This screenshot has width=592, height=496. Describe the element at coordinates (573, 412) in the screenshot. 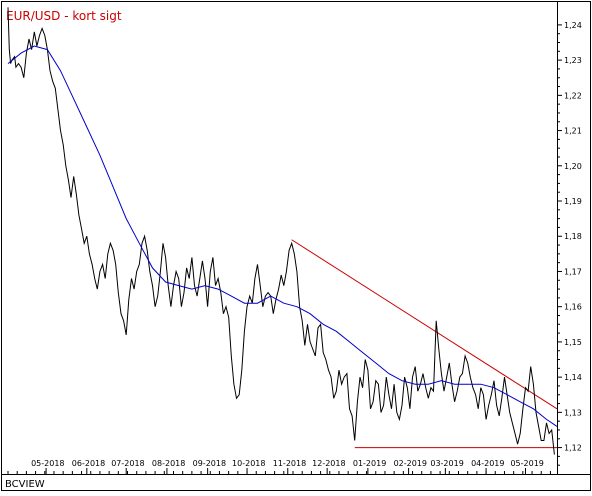

I see `y-tick-label: 1,13` at that location.